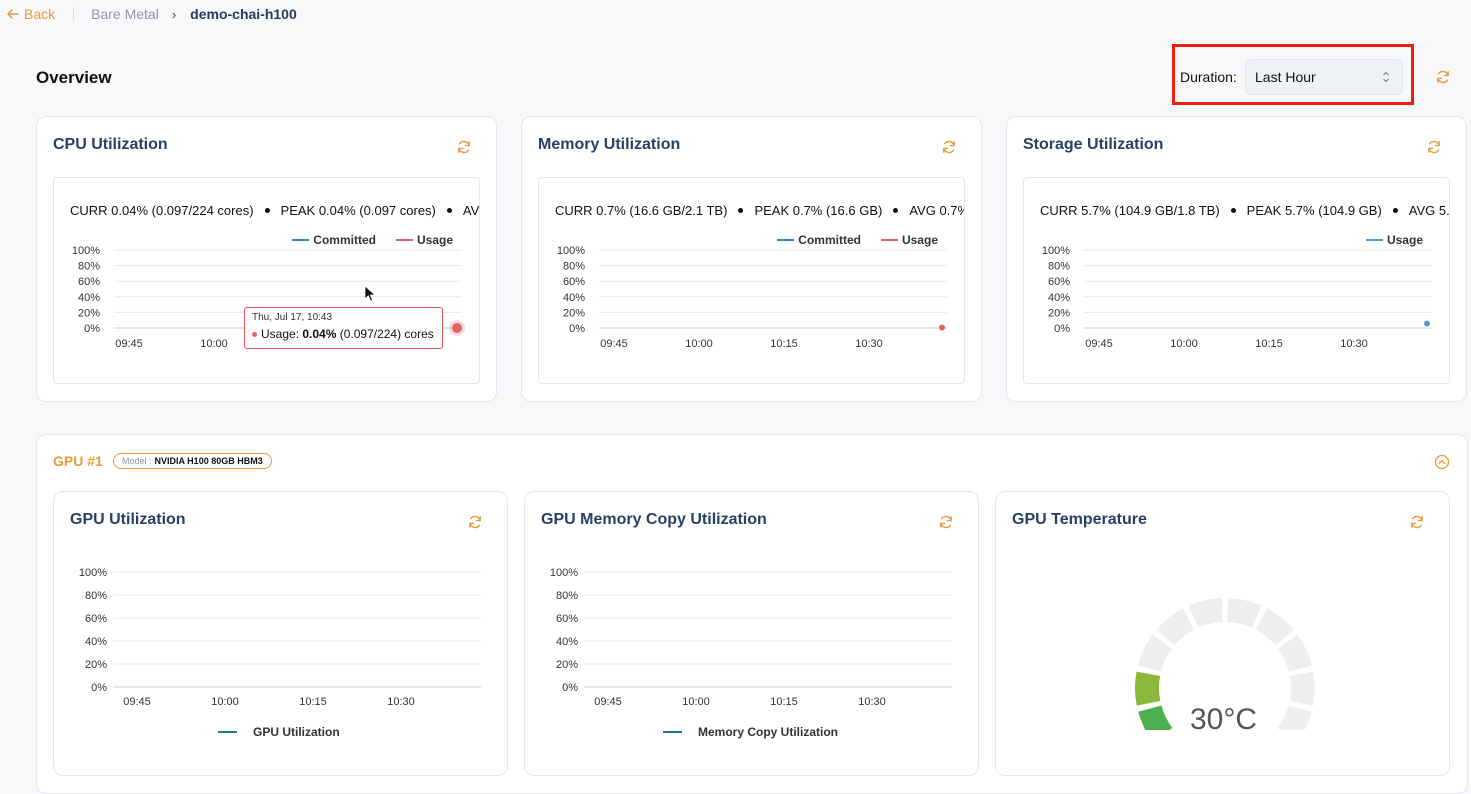  Describe the element at coordinates (128, 519) in the screenshot. I see `gpu-util-title: GPU Utilization` at that location.